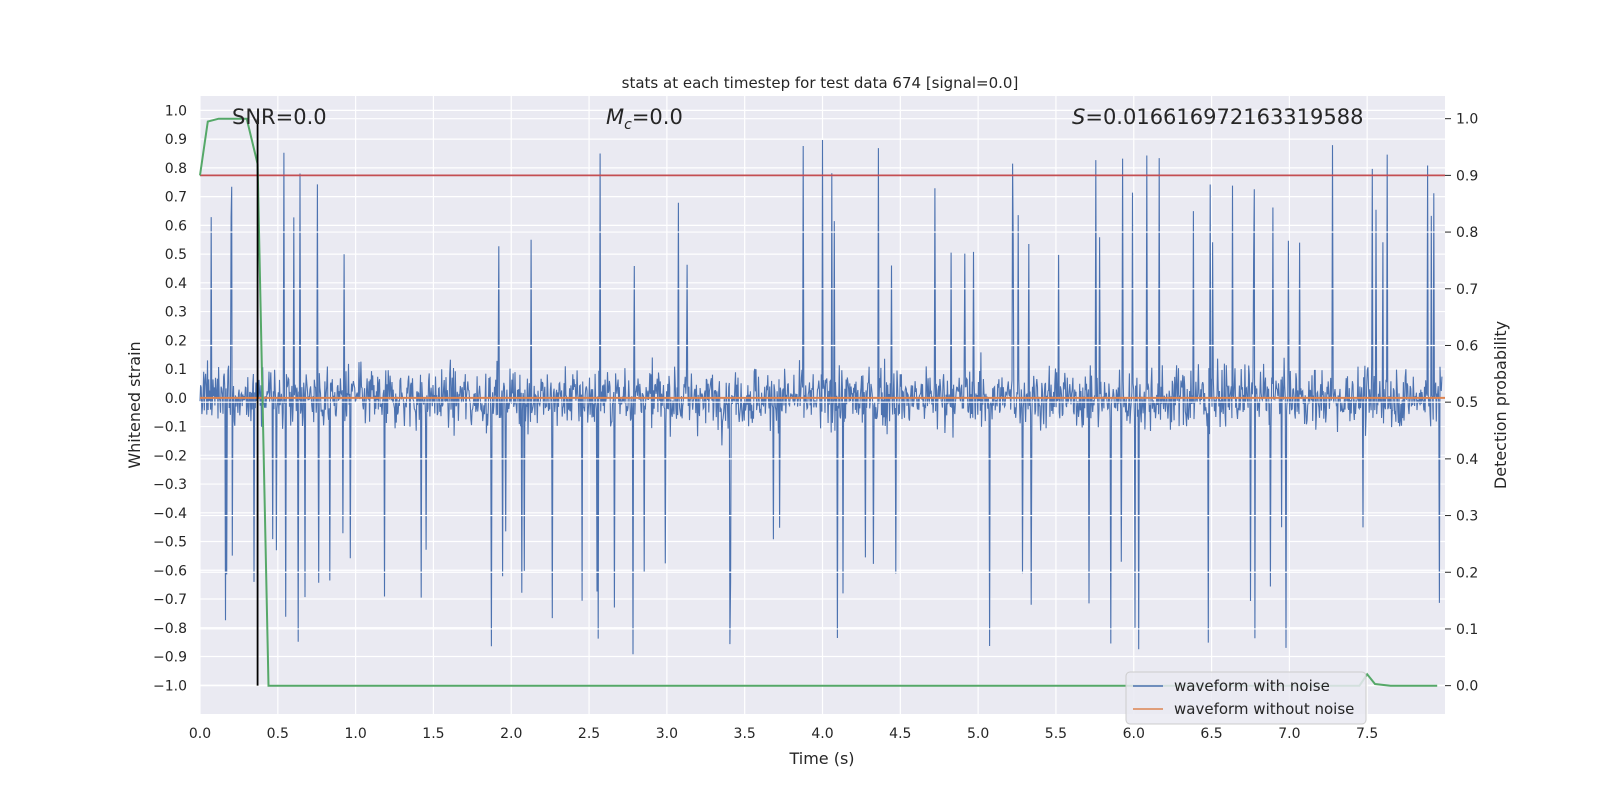 The height and width of the screenshot is (800, 1600). I want to click on mc-value: =0.0, so click(657, 117).